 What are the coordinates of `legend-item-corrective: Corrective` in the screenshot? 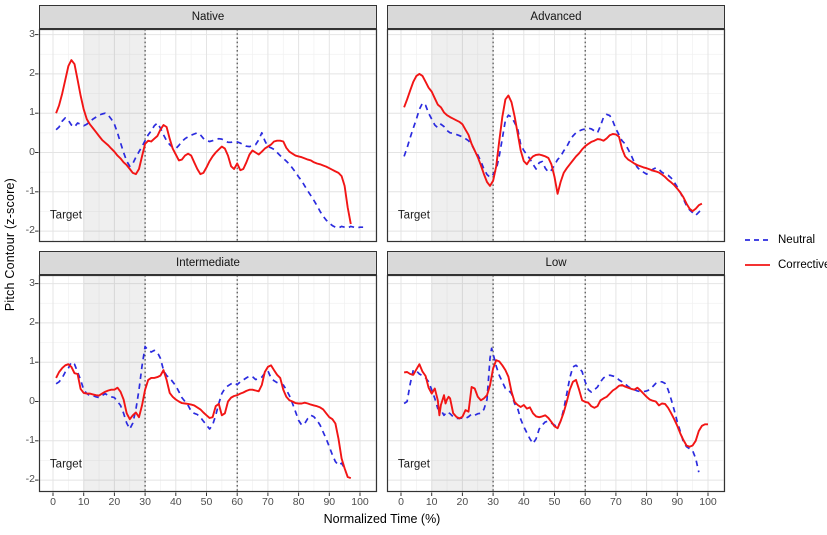 It's located at (785, 265).